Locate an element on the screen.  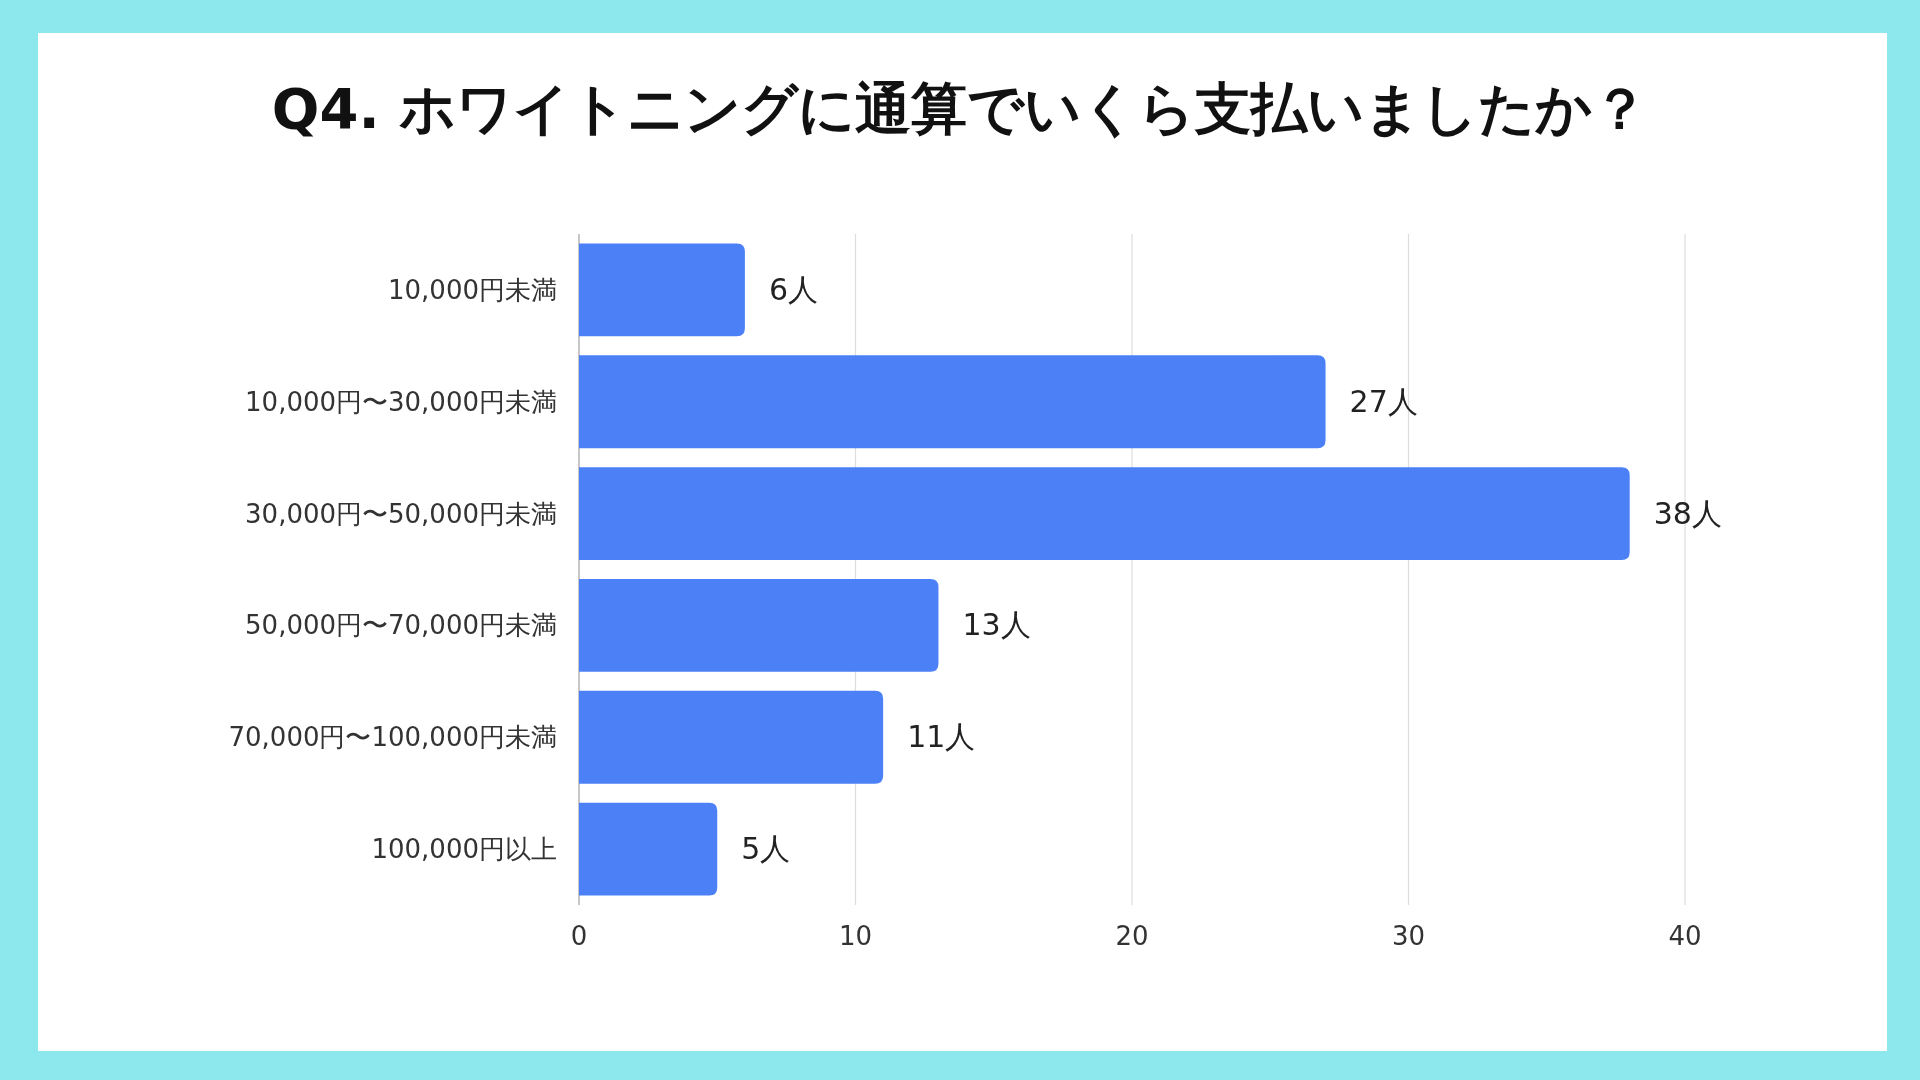
x-tick-label: 40 is located at coordinates (1685, 936).